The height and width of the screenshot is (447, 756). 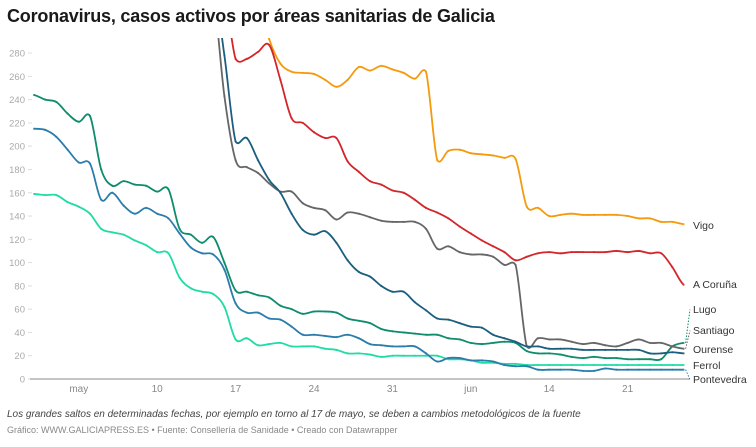 What do you see at coordinates (550, 389) in the screenshot?
I see `x-tick-label: 14` at bounding box center [550, 389].